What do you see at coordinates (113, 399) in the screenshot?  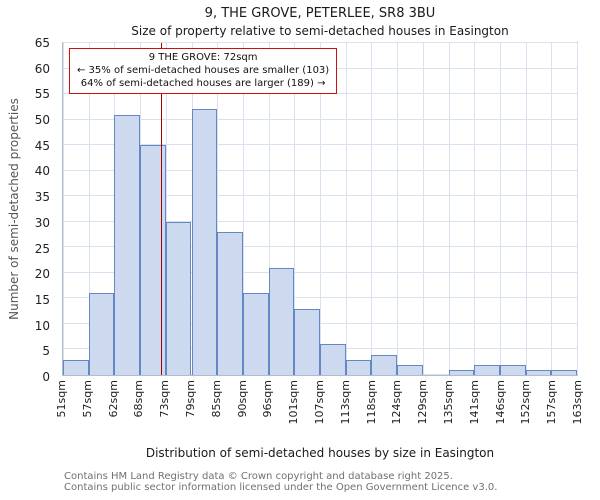 I see `x-tick-label: 62sqm` at bounding box center [113, 399].